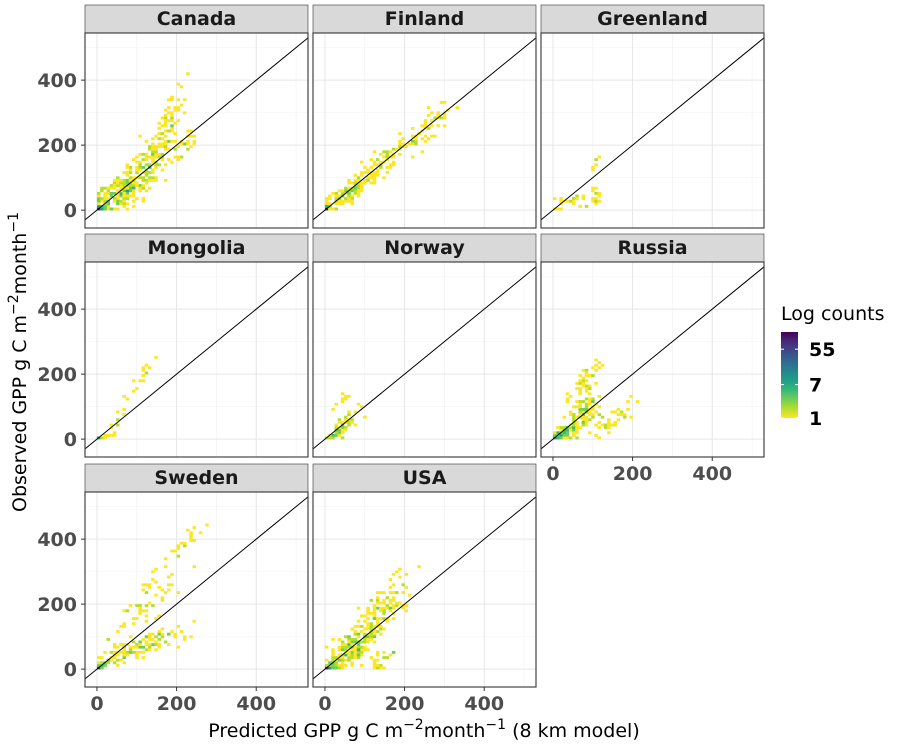 The width and height of the screenshot is (900, 750). Describe the element at coordinates (57, 605) in the screenshot. I see `y-tick-label: 200` at that location.